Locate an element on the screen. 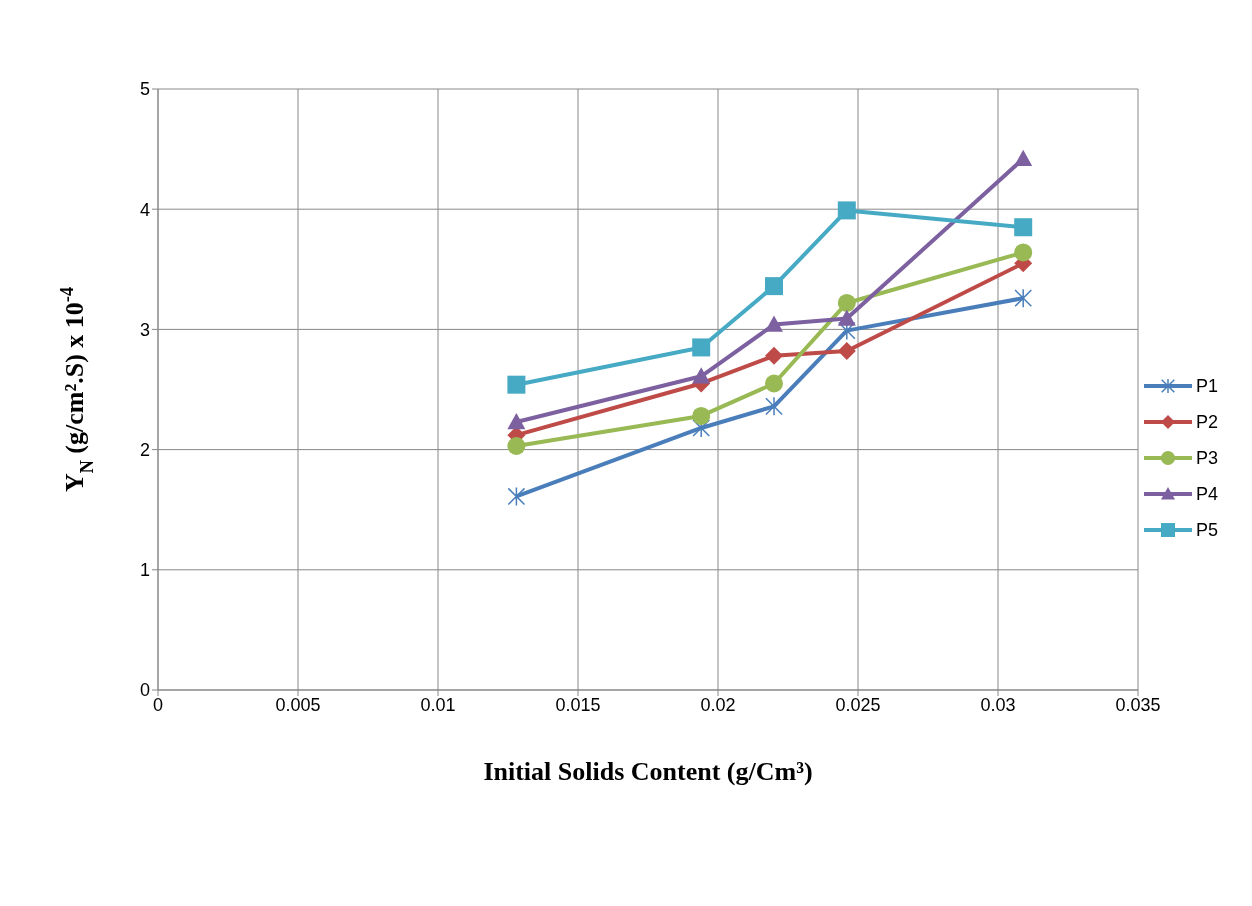 The image size is (1252, 906). y-tick-label: 3 is located at coordinates (144, 329).